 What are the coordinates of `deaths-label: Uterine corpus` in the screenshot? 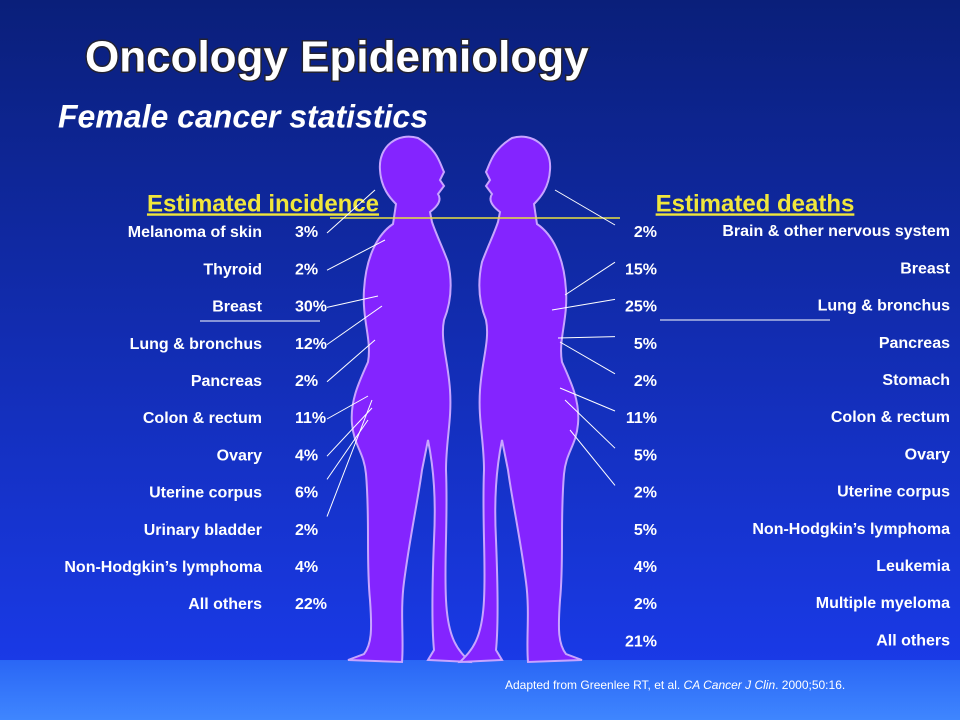 It's located at (893, 492).